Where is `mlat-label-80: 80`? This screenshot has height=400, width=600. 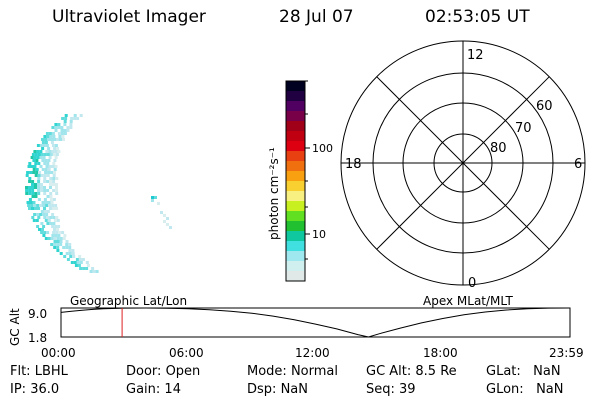
mlat-label-80: 80 is located at coordinates (498, 148).